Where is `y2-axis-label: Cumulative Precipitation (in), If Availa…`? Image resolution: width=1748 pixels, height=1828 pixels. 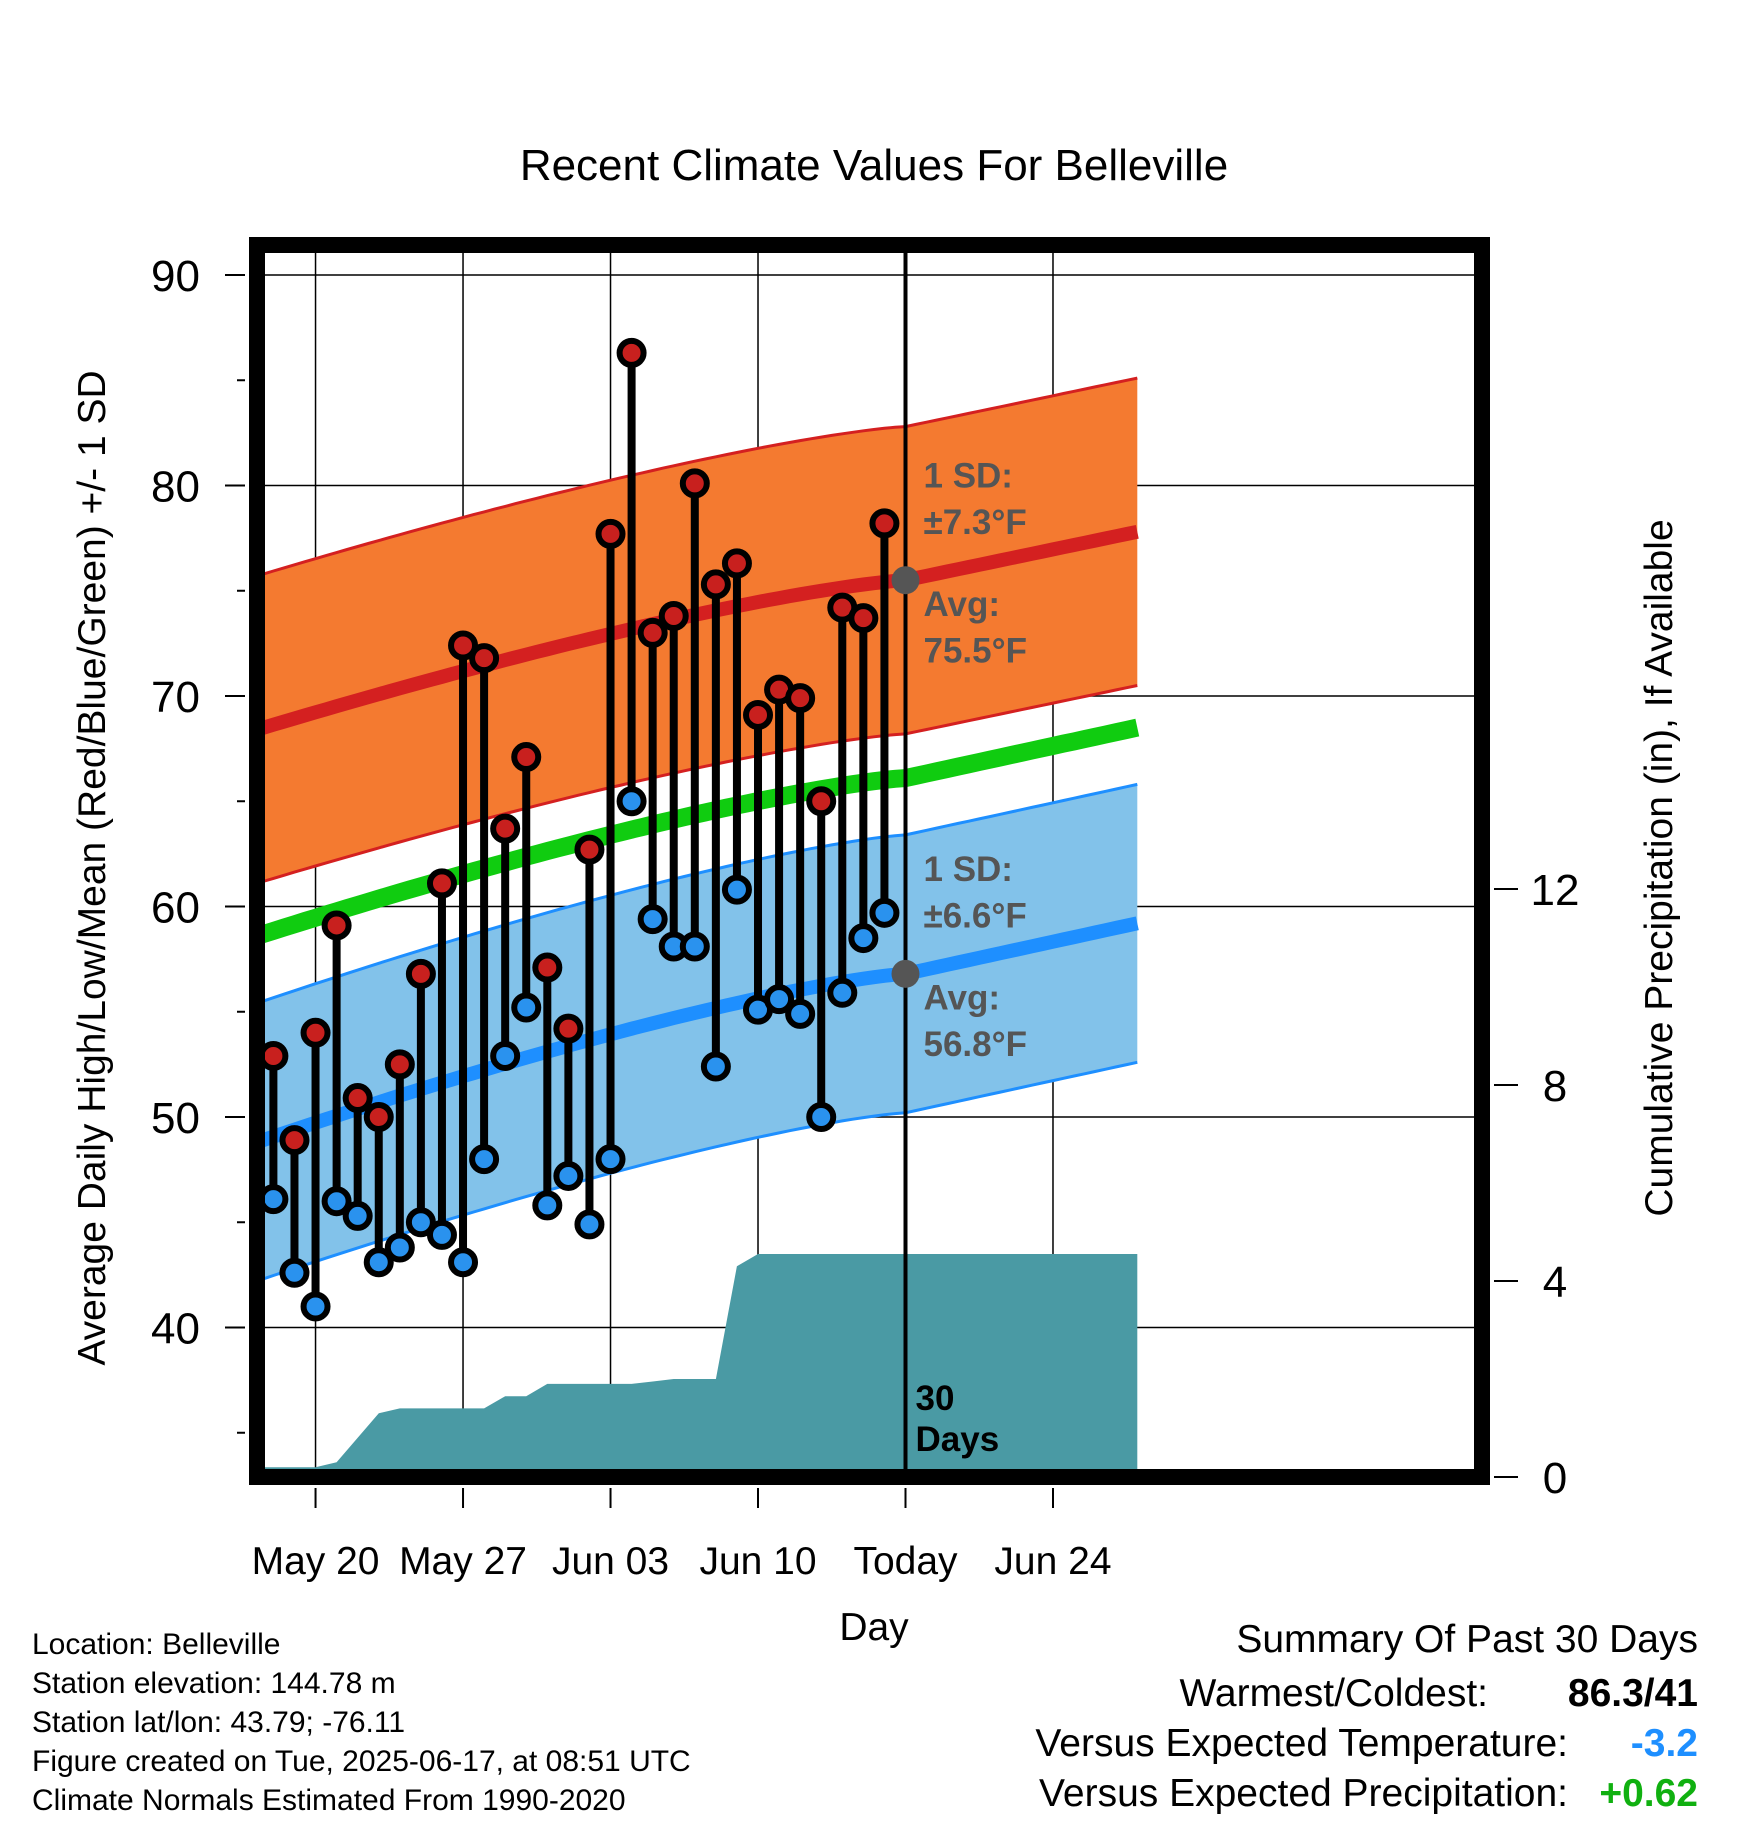 y2-axis-label: Cumulative Precipitation (in), If Availa… is located at coordinates (1659, 867).